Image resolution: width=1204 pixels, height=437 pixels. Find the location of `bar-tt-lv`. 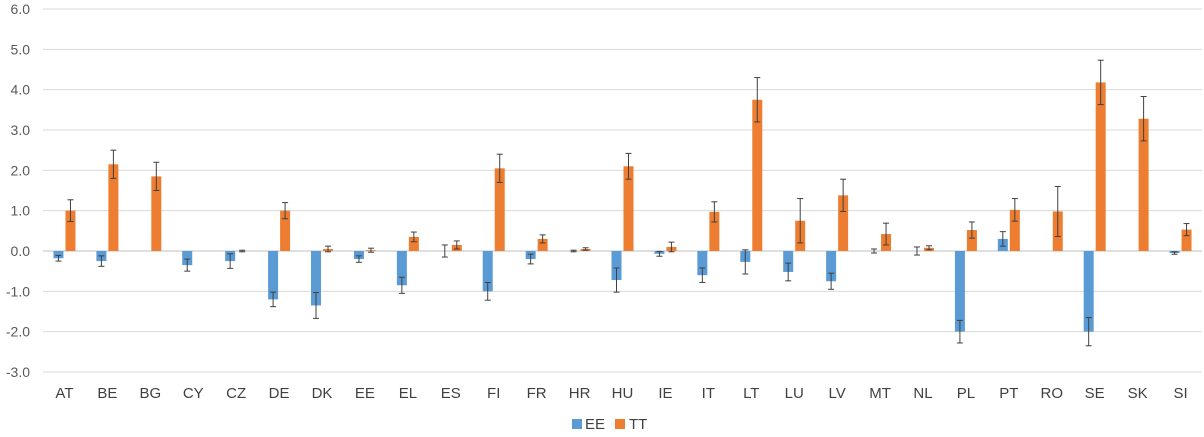

bar-tt-lv is located at coordinates (843, 223).